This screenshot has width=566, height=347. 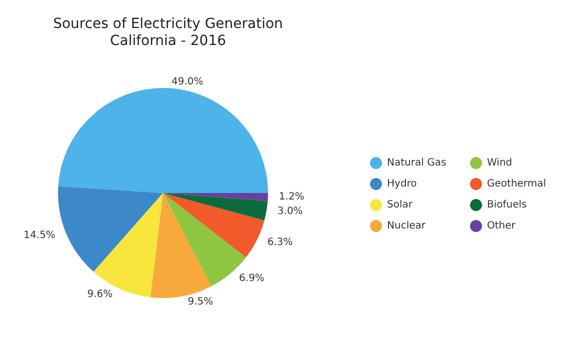 What do you see at coordinates (499, 163) in the screenshot?
I see `legend-label: Wind` at bounding box center [499, 163].